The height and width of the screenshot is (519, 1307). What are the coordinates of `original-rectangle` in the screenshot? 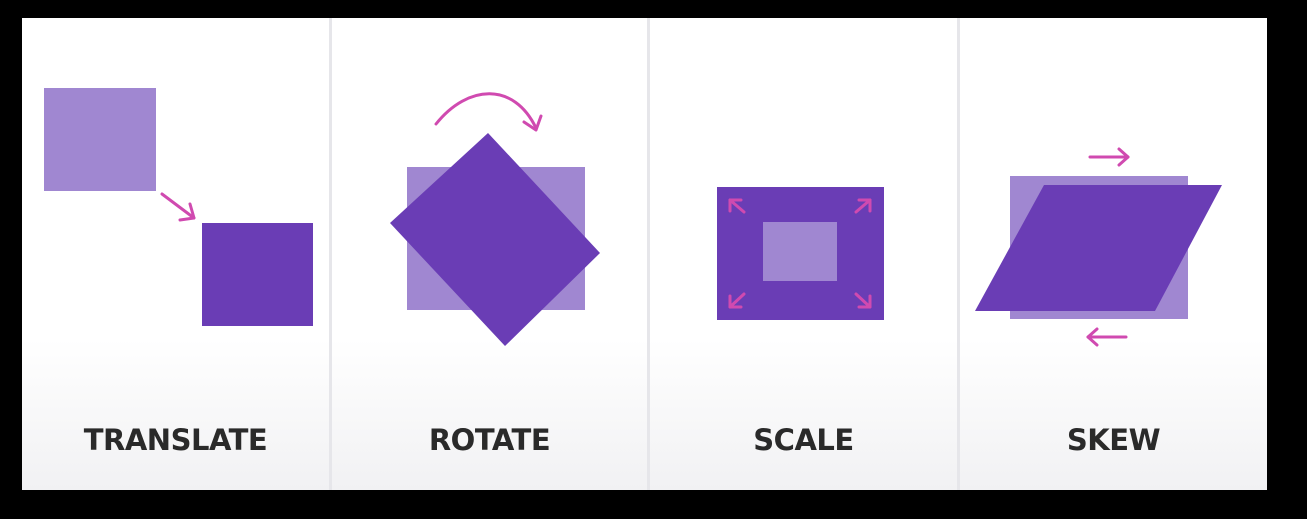 It's located at (800, 251).